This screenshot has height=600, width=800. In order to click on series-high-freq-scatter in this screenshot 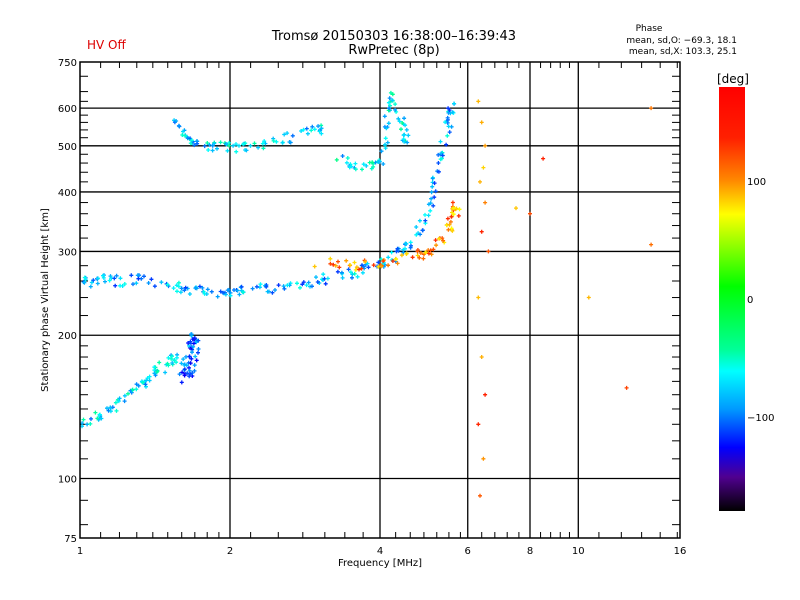, I will do `click(565, 298)`.